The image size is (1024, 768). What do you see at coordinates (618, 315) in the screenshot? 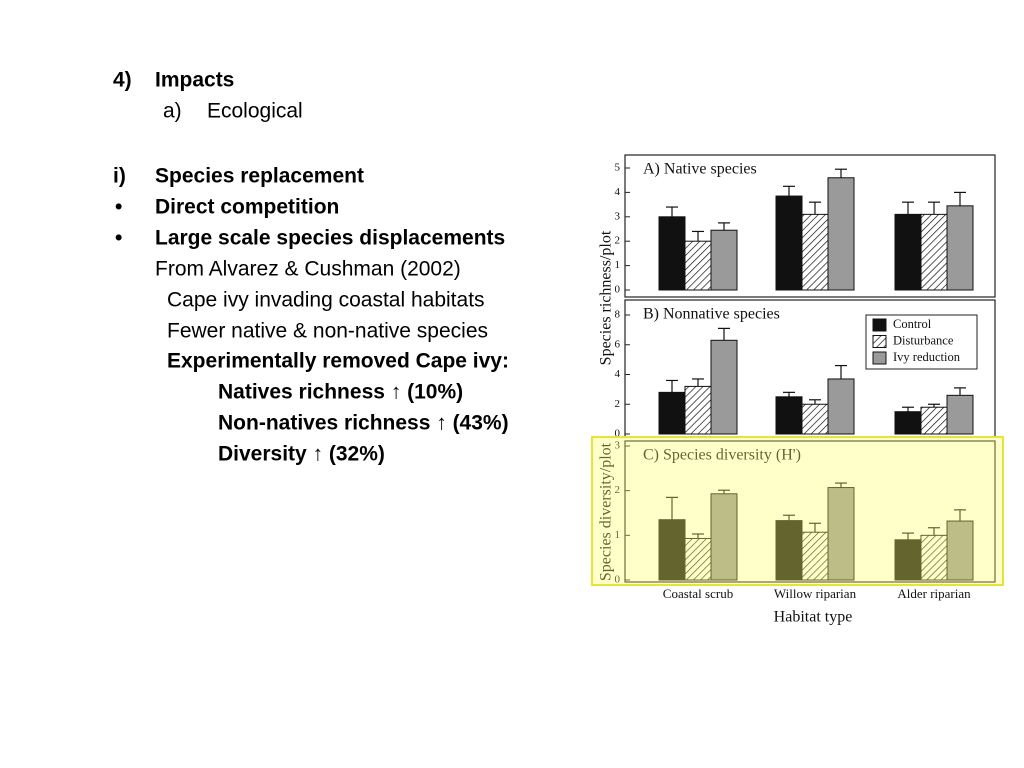
I see `y-tick-label: 8` at bounding box center [618, 315].